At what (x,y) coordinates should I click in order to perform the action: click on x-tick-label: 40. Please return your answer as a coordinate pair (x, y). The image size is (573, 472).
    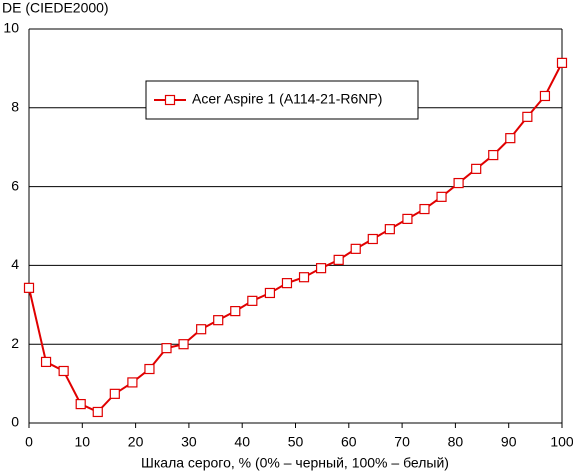
    Looking at the image, I should click on (242, 442).